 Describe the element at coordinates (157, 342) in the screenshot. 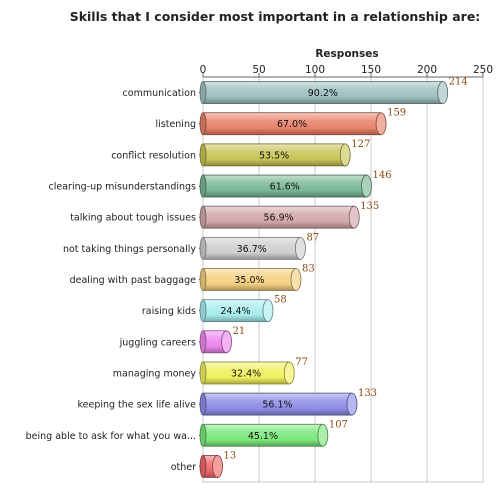

I see `category-label: juggling careers` at that location.